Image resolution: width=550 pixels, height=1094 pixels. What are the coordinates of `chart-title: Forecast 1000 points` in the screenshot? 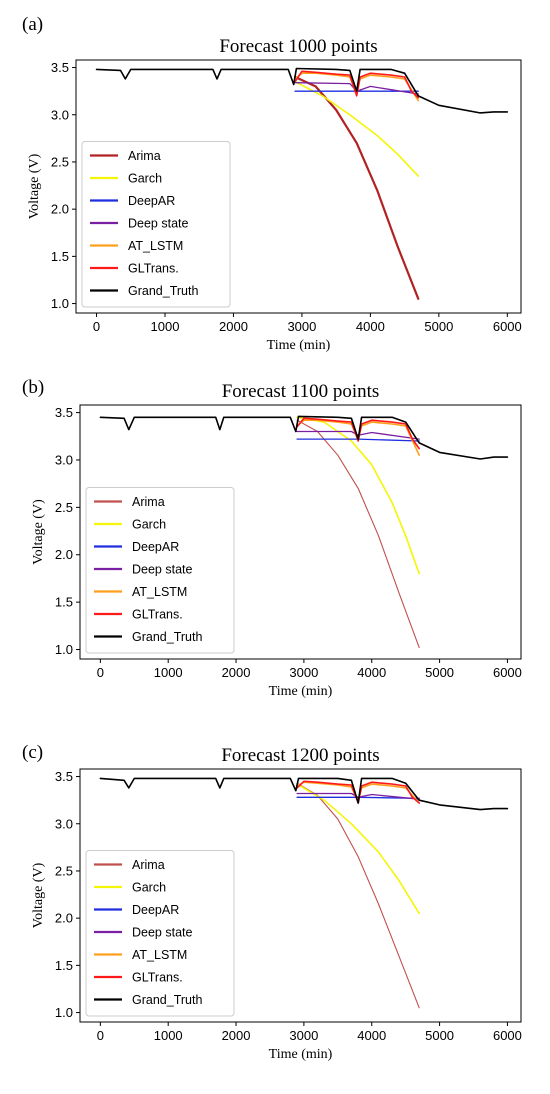 It's located at (298, 46).